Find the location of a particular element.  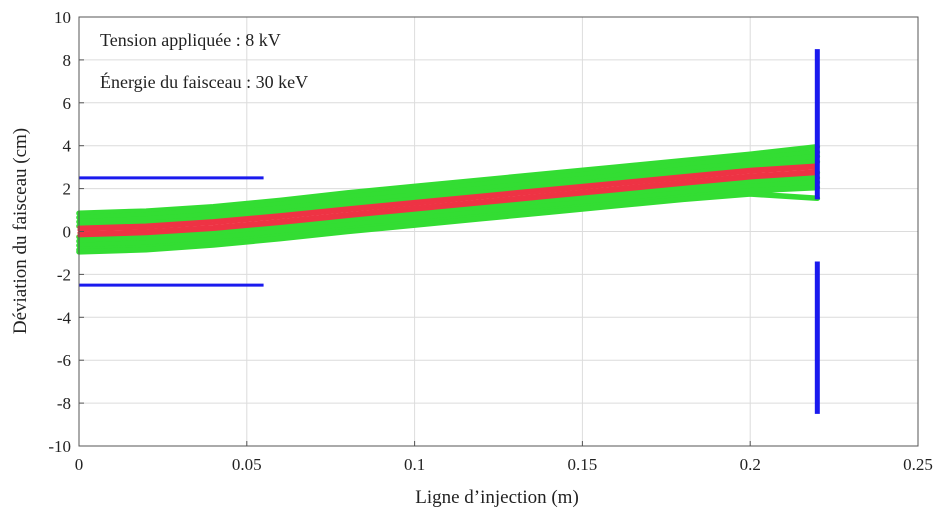

annotation-energy: Énergie du faisceau : 30 keV is located at coordinates (204, 81).